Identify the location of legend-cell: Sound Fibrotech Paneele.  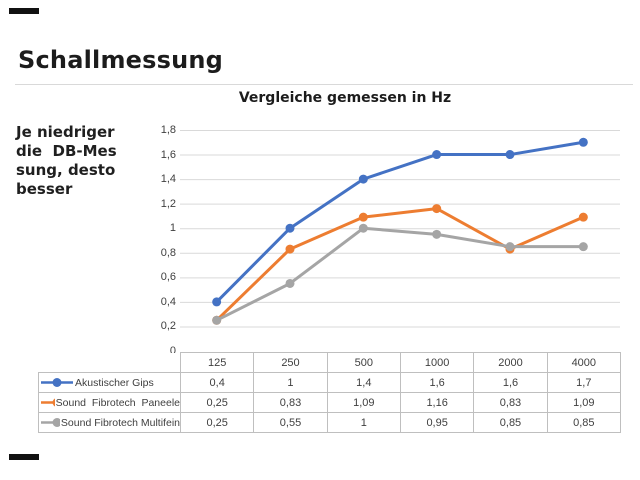
(109, 402).